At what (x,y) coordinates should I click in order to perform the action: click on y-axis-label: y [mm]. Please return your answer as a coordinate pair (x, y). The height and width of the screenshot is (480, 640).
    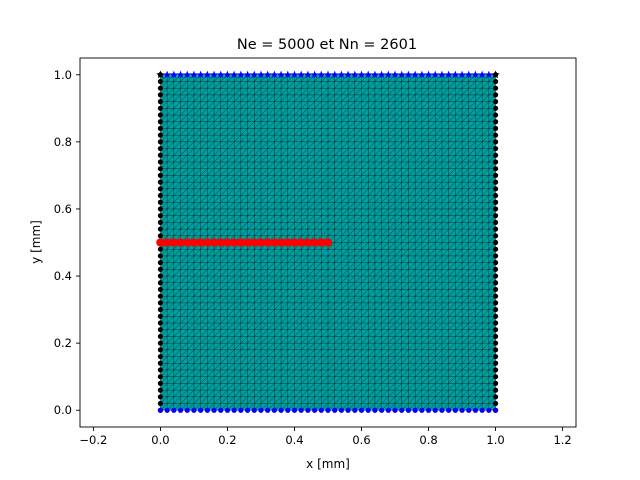
    Looking at the image, I should click on (36, 242).